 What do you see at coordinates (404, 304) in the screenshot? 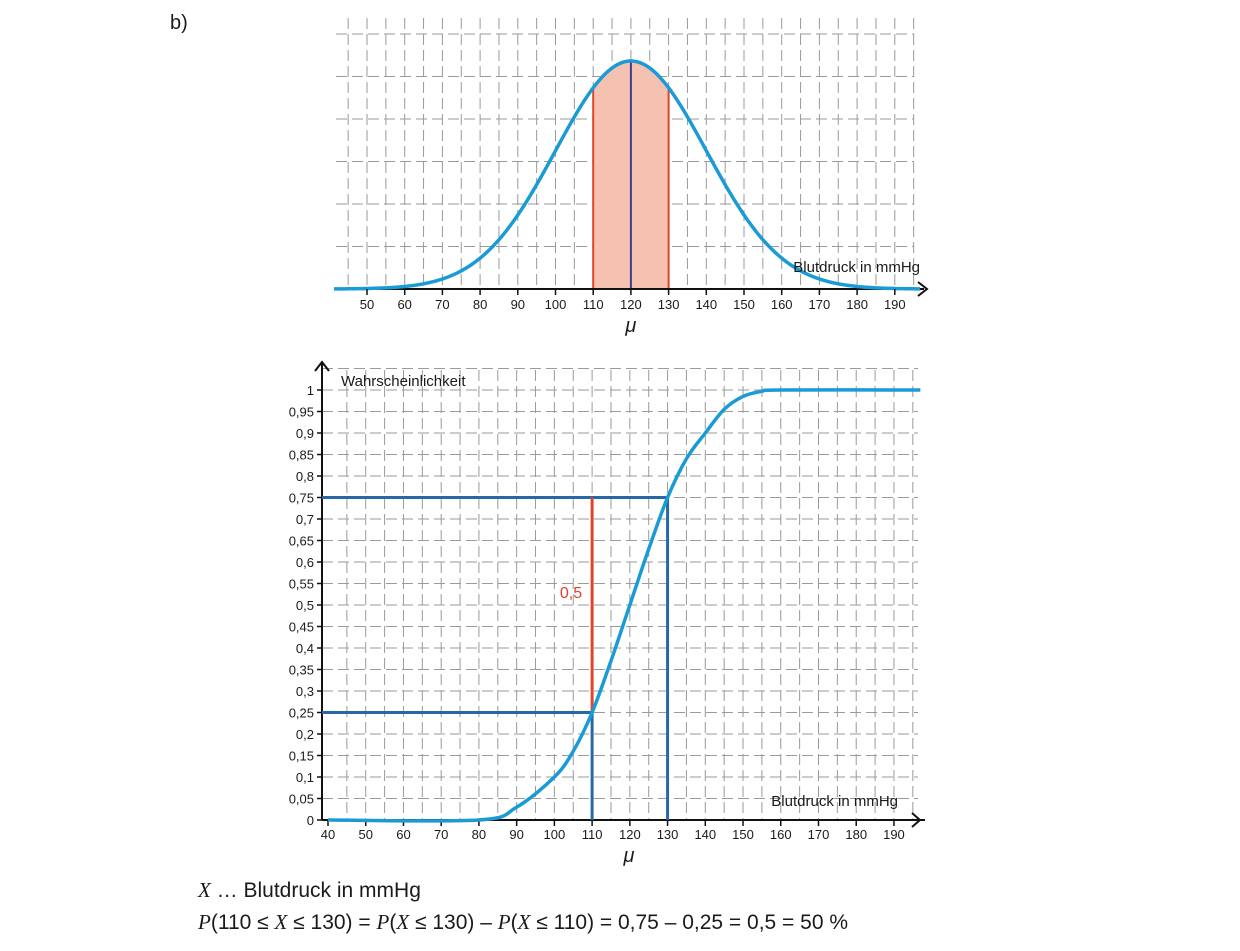
I see `density-x-tick-label: 60` at bounding box center [404, 304].